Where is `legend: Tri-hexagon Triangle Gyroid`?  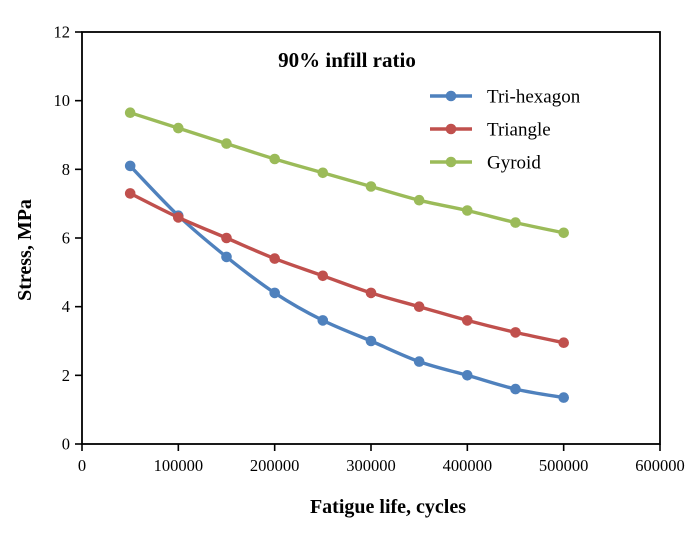 legend: Tri-hexagon Triangle Gyroid is located at coordinates (505, 130).